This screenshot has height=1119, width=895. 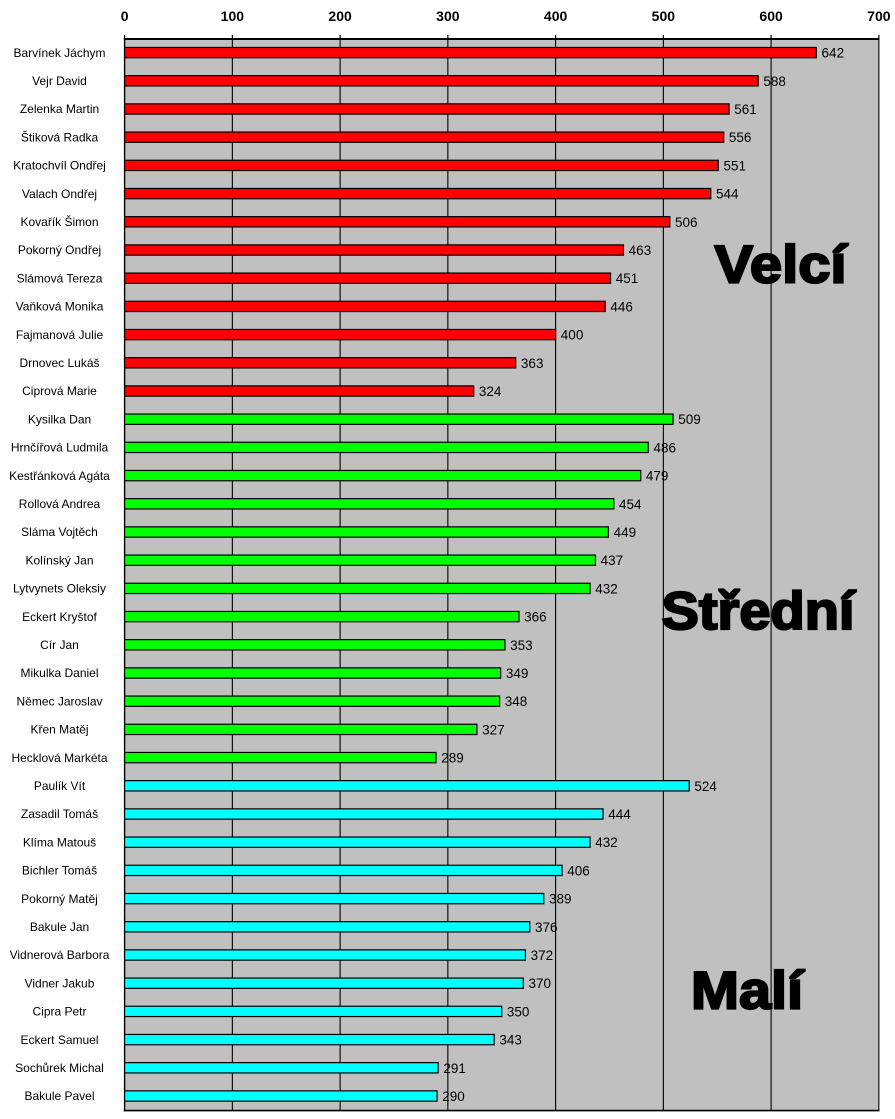 What do you see at coordinates (452, 758) in the screenshot?
I see `svg-text: 289` at bounding box center [452, 758].